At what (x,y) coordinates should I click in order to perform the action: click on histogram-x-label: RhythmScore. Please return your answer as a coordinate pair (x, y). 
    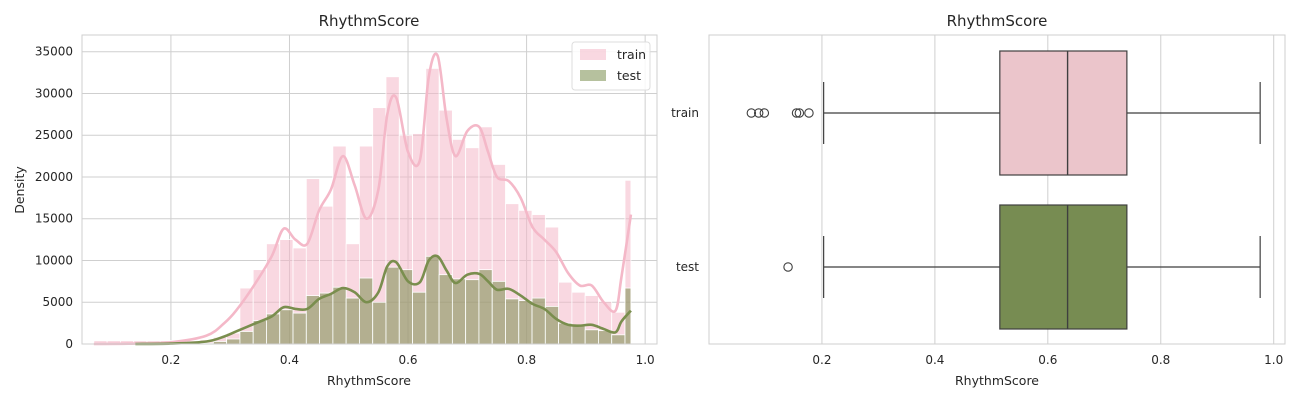
    Looking at the image, I should click on (369, 380).